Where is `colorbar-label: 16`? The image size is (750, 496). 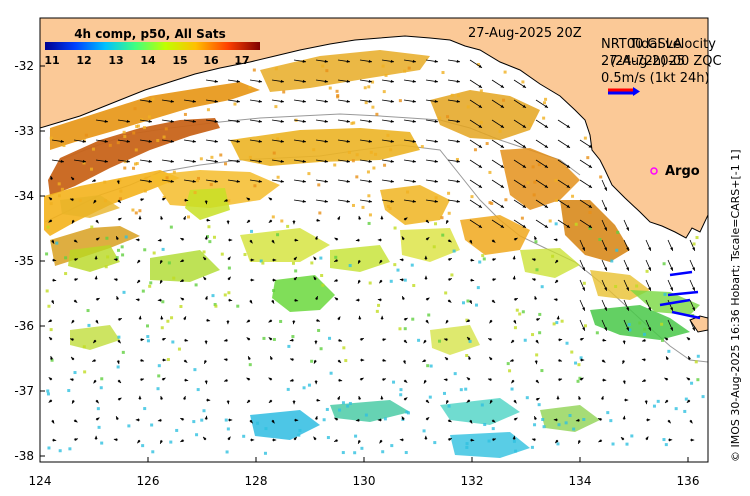
colorbar-label: 16 is located at coordinates (211, 60).